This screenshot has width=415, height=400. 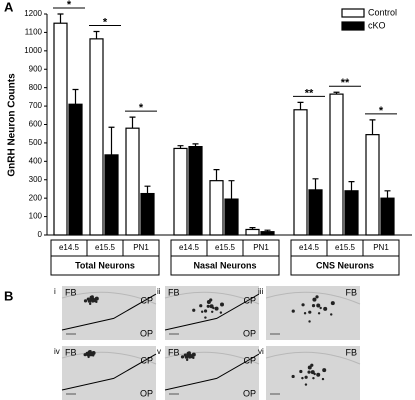 I want to click on y-tick-label: 500, so click(x=36, y=142).